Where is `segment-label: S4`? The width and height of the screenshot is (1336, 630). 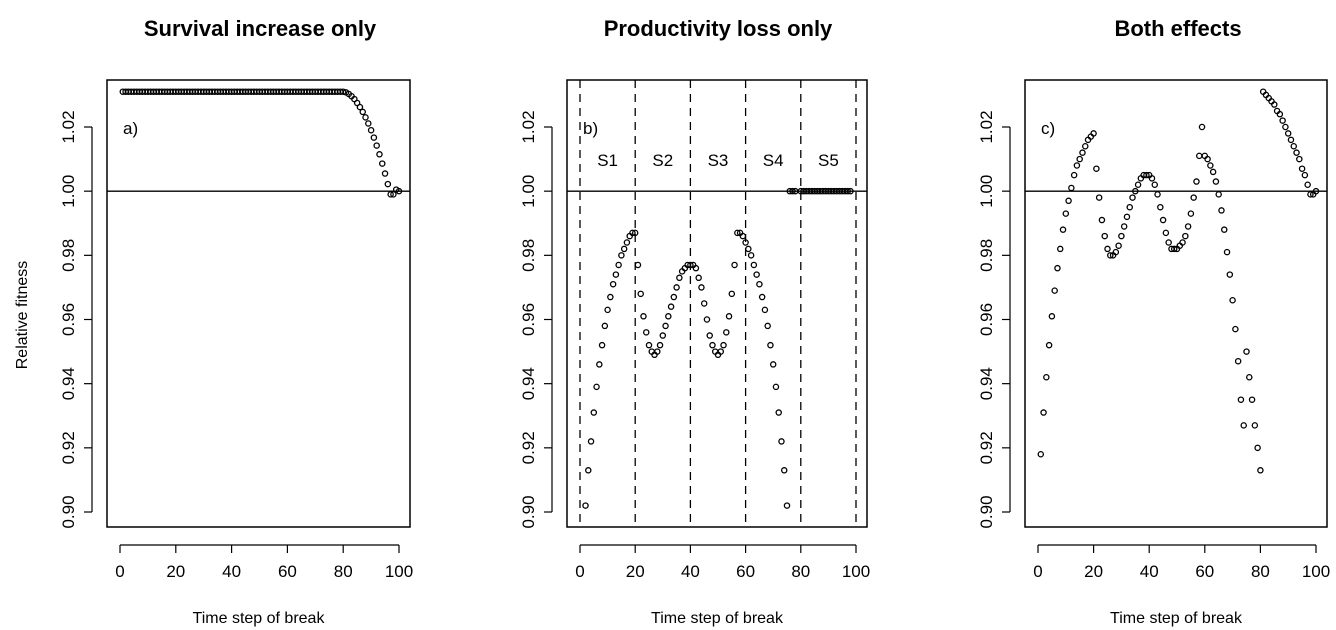 segment-label: S4 is located at coordinates (773, 160).